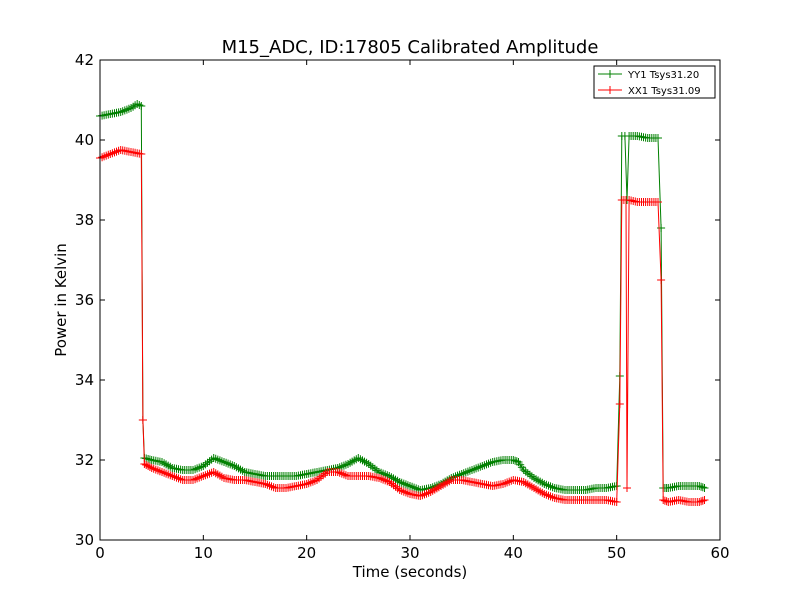 The image size is (800, 604). Describe the element at coordinates (719, 553) in the screenshot. I see `x-tick-label: 60` at that location.